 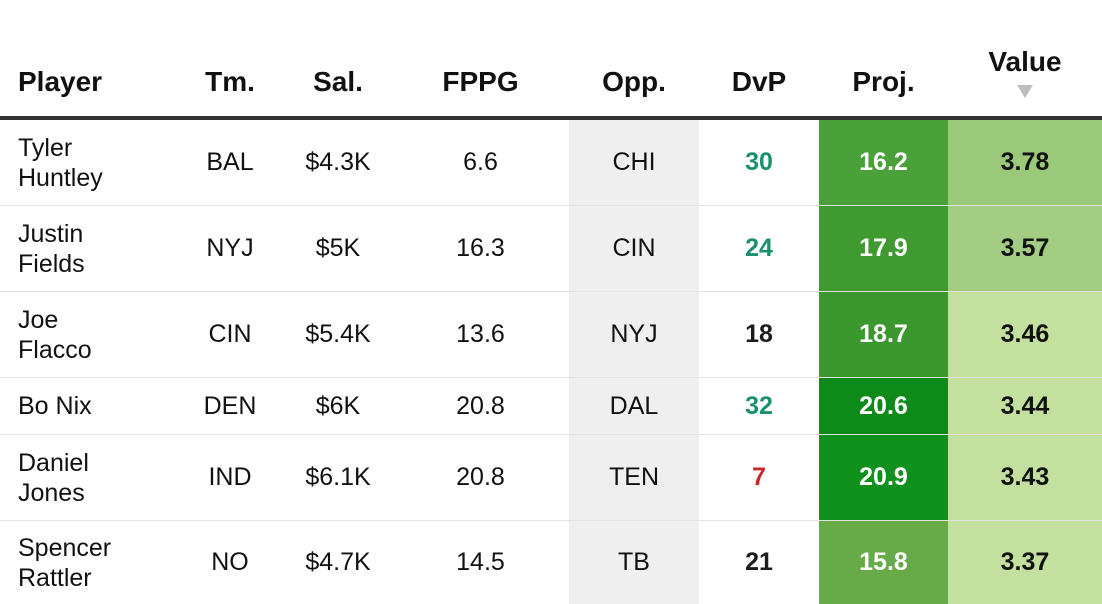 What do you see at coordinates (1025, 91) in the screenshot?
I see `sort-desc-arrow-icon` at bounding box center [1025, 91].